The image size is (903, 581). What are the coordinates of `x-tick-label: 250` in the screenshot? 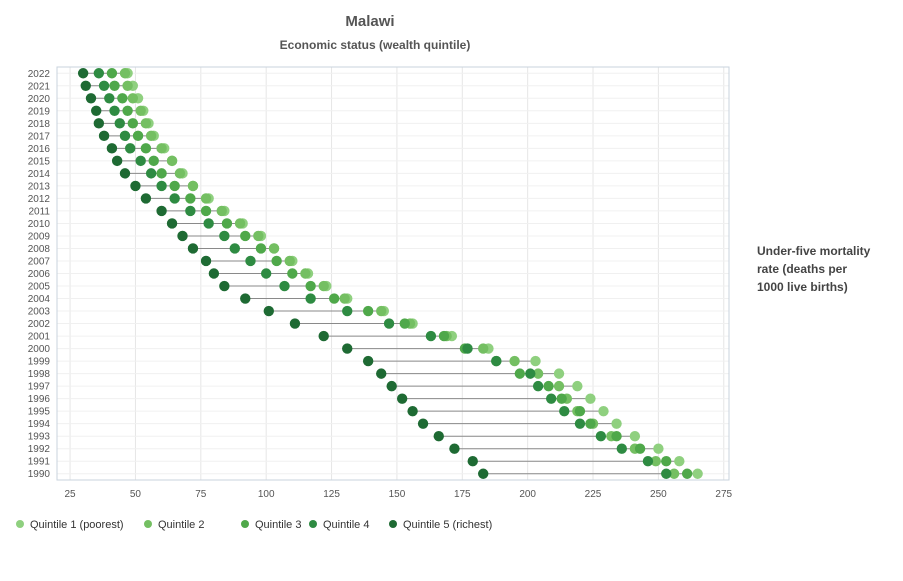 It's located at (658, 494).